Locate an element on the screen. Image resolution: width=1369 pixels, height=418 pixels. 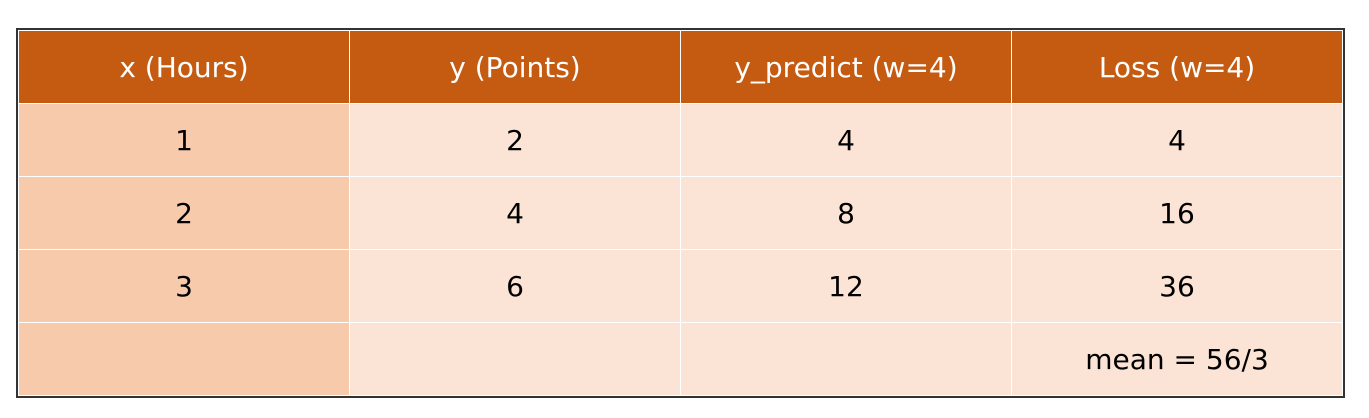
header-y-predict: y_predict (w=4) is located at coordinates (846, 67).